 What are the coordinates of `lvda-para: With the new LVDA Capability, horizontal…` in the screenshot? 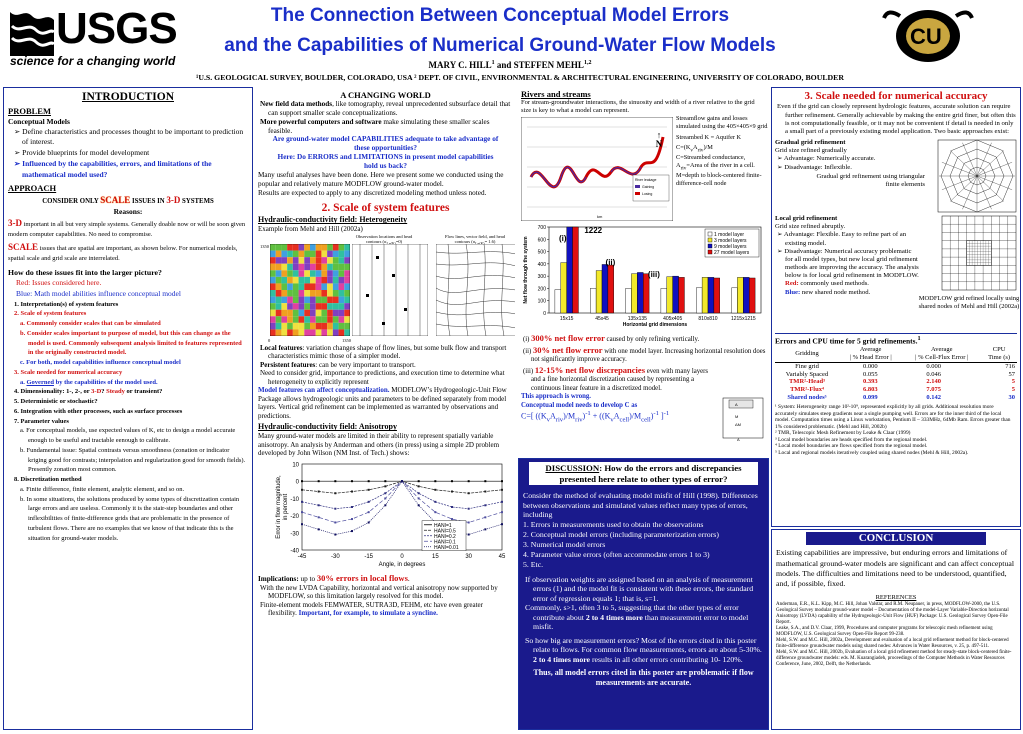 It's located at (379, 592).